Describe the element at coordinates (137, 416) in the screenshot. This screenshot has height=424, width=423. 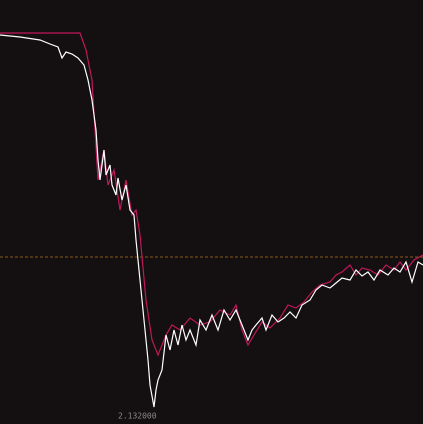
I see `min-label: 2.132000` at that location.